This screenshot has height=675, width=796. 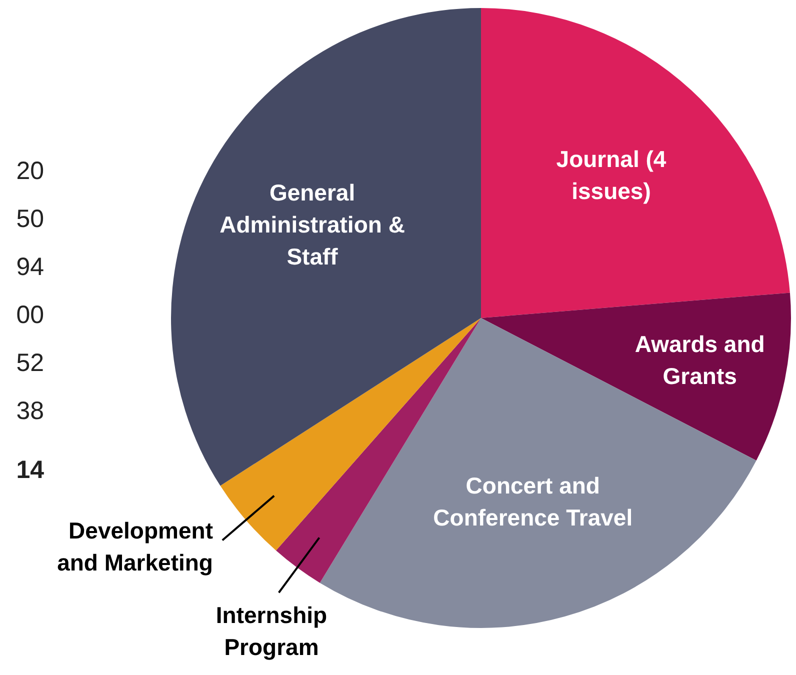 I want to click on slice-label: Concert and Conference Travel, so click(x=533, y=501).